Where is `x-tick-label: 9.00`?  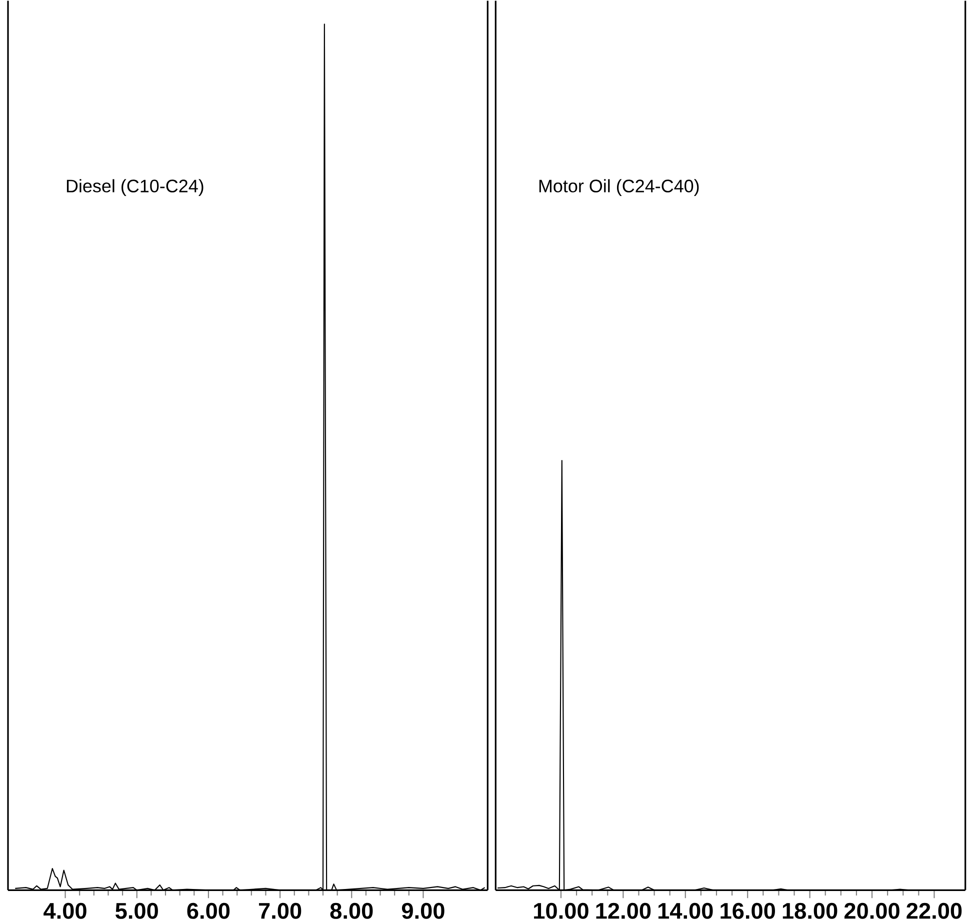
x-tick-label: 9.00 is located at coordinates (423, 910).